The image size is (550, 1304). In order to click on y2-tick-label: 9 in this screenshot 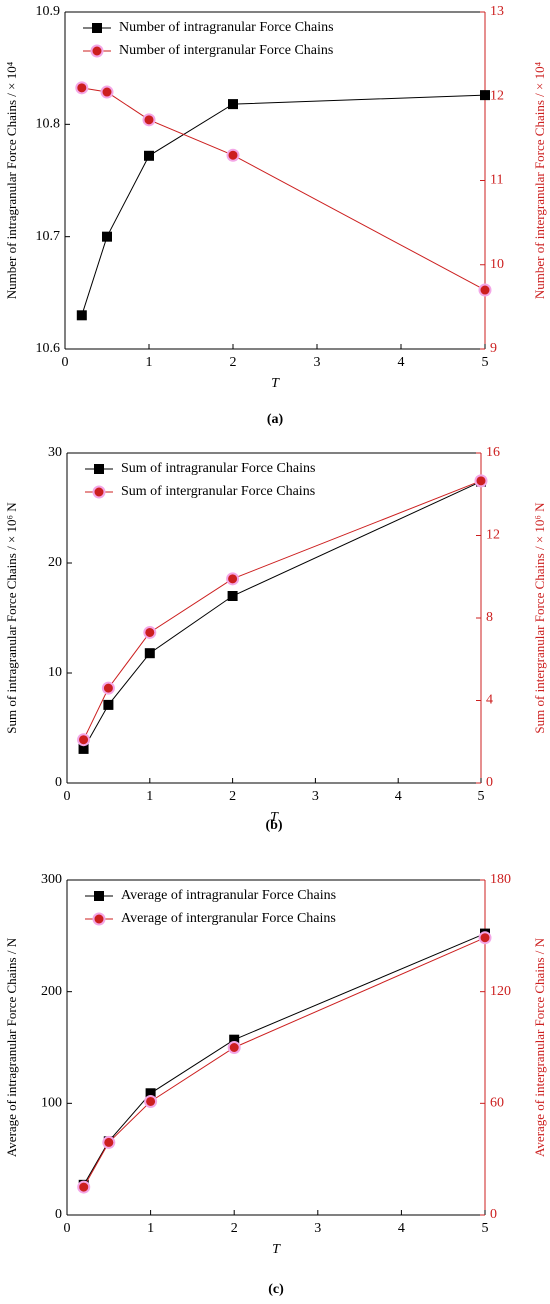, I will do `click(493, 348)`.